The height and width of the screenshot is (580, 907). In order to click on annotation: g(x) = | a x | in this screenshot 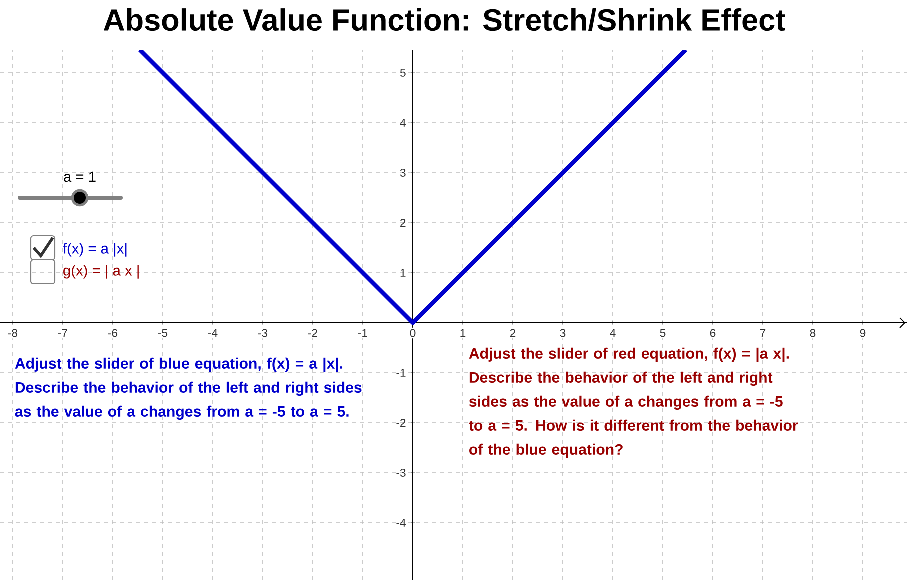, I will do `click(101, 272)`.